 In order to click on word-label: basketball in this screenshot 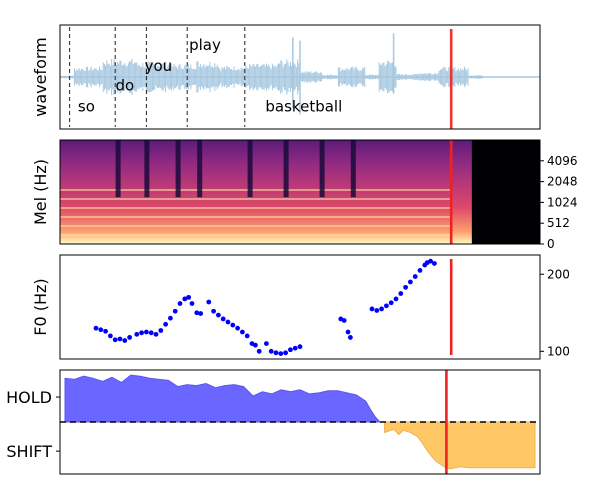, I will do `click(303, 106)`.